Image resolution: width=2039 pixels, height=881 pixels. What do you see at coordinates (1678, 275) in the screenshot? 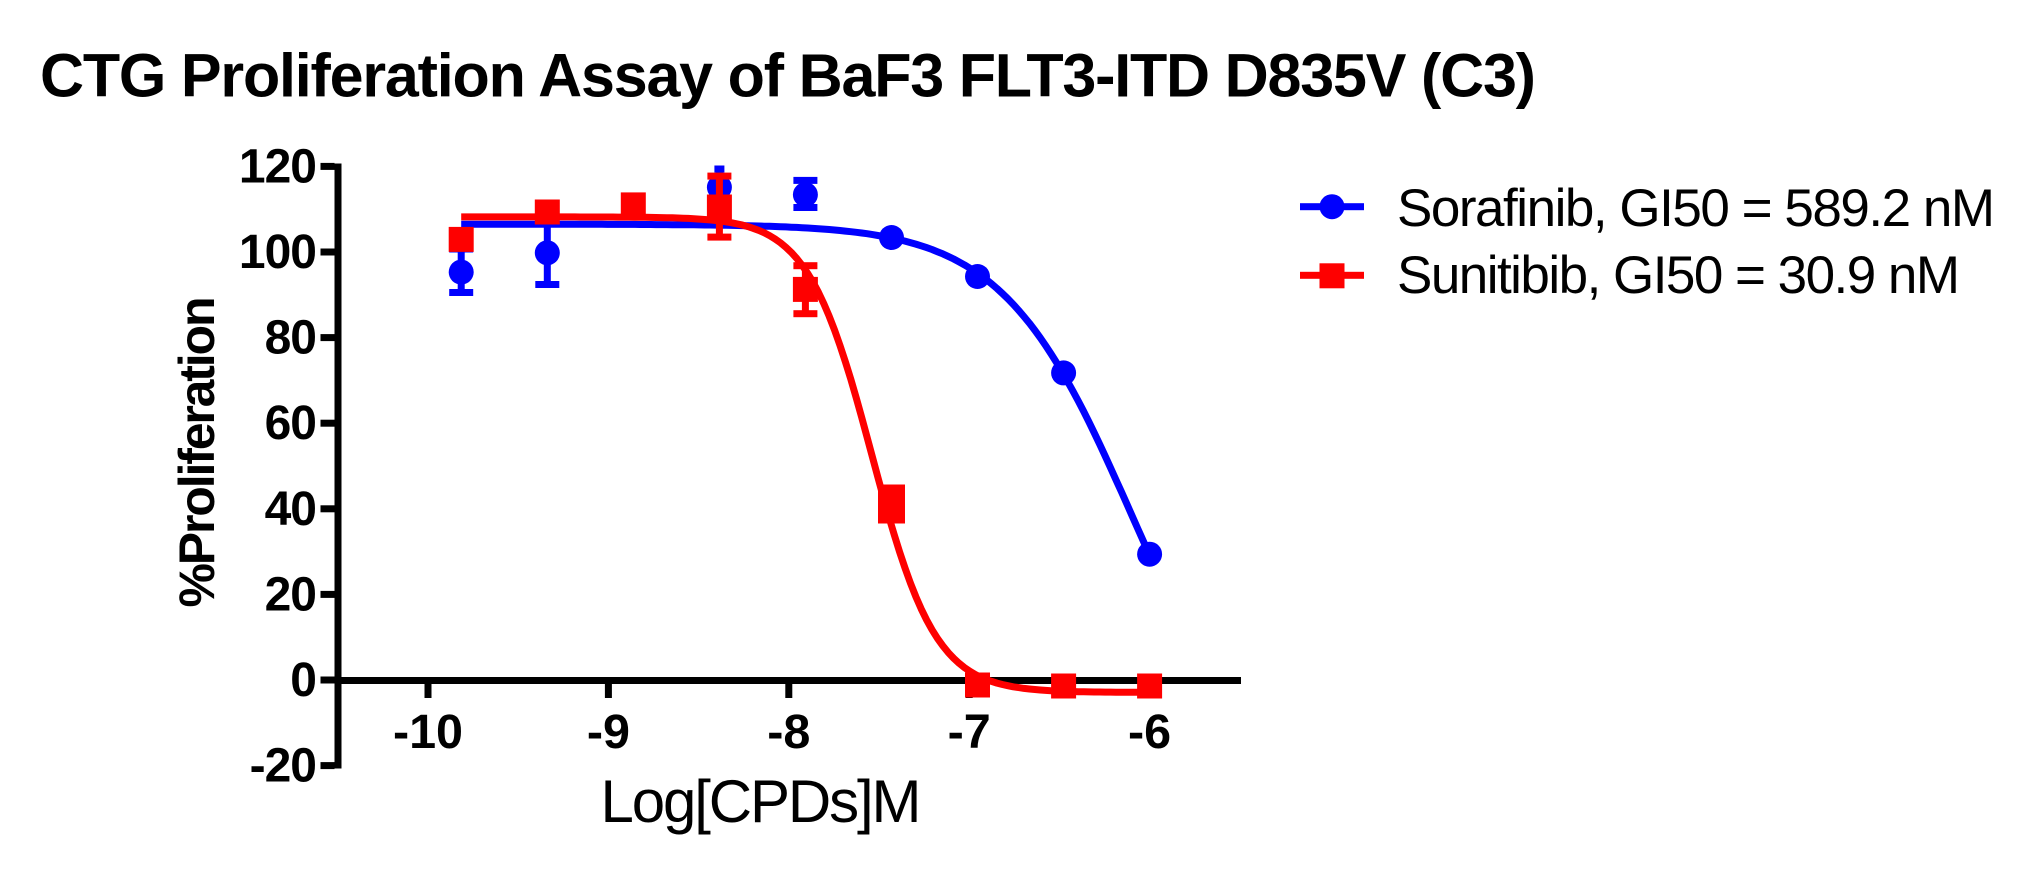
I see `svg-text: Sunitibib, GI50 = 30.9 nM` at bounding box center [1678, 275].